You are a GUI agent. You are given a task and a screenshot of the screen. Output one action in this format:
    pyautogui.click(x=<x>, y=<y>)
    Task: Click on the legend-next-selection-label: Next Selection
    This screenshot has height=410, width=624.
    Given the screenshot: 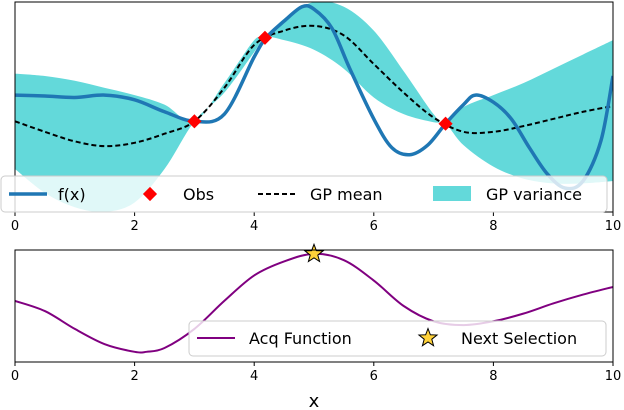 What is the action you would take?
    pyautogui.click(x=519, y=338)
    